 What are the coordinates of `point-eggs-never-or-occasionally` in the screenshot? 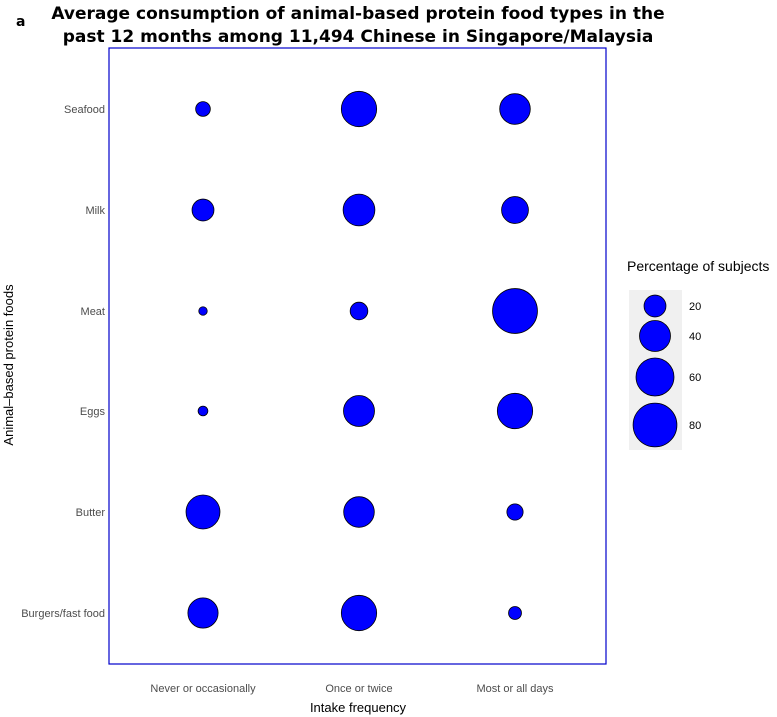 It's located at (203, 411).